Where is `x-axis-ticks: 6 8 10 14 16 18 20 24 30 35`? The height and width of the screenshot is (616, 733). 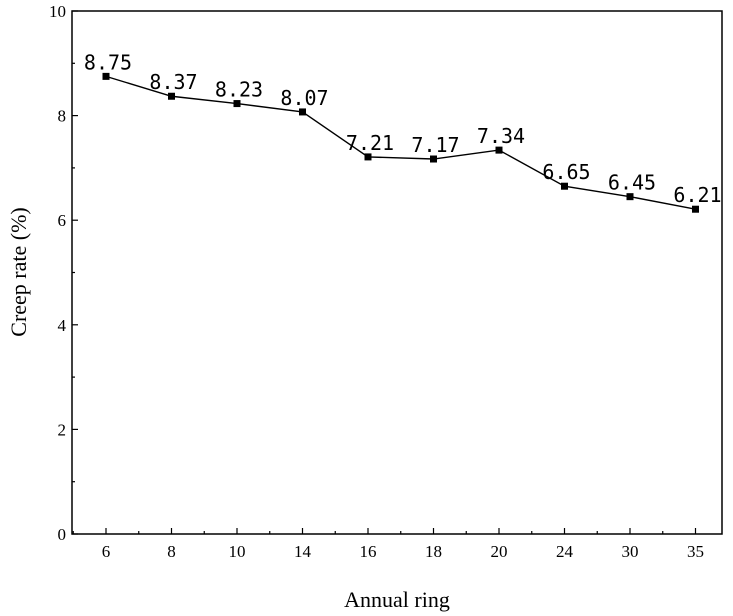
x-axis-ticks: 6 8 10 14 16 18 20 24 30 35 is located at coordinates (388, 544).